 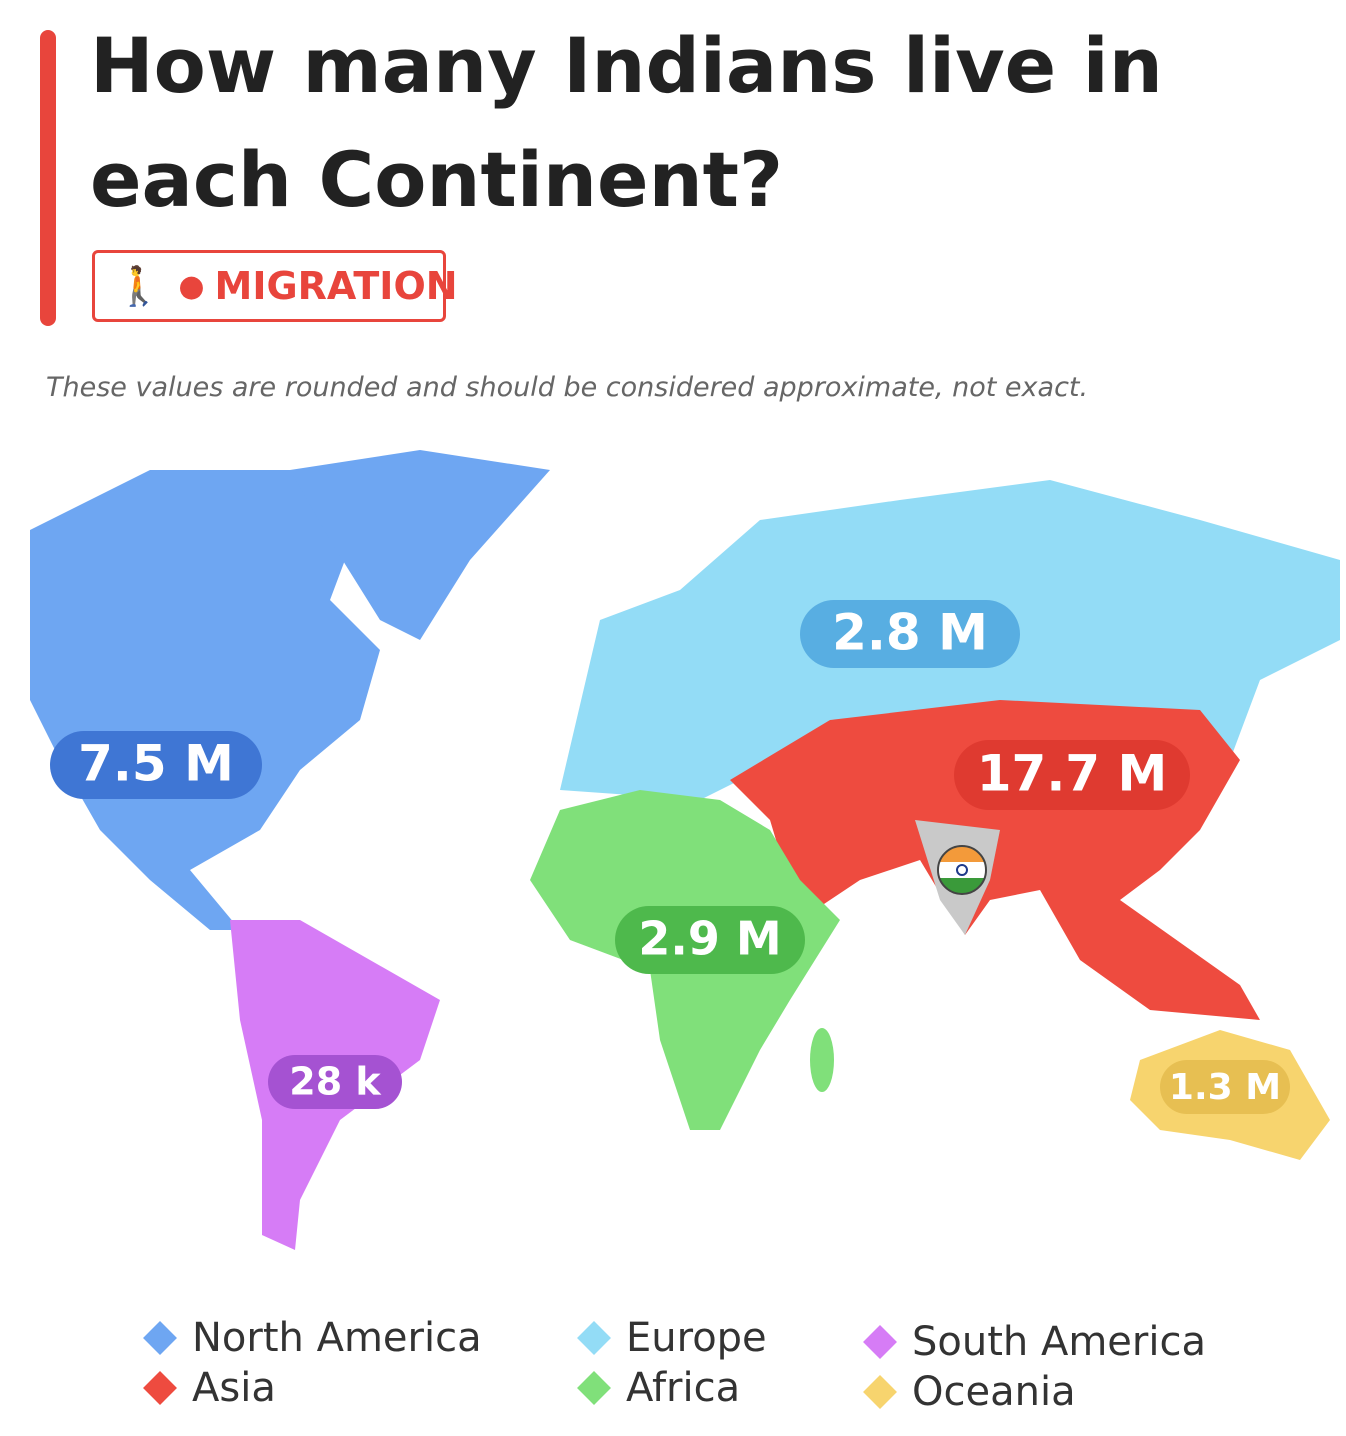 I want to click on legend-label: Europe, so click(x=696, y=1338).